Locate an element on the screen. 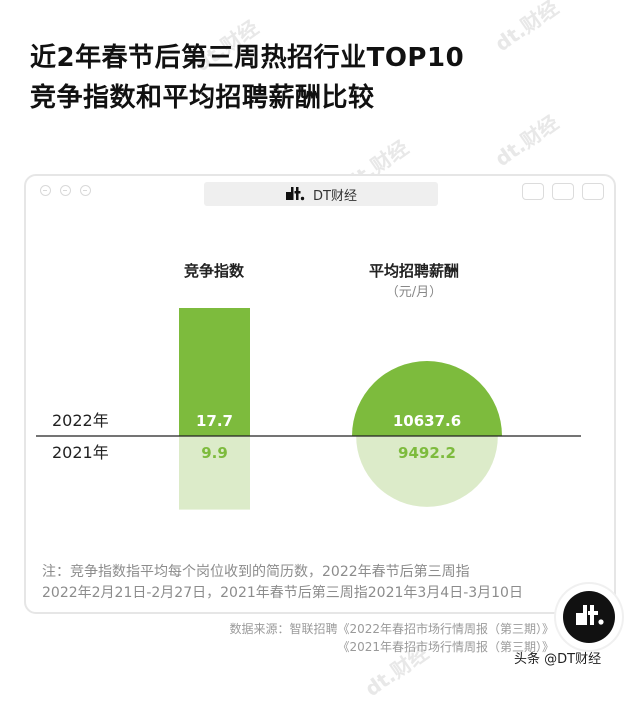  bar-2021 is located at coordinates (214, 473).